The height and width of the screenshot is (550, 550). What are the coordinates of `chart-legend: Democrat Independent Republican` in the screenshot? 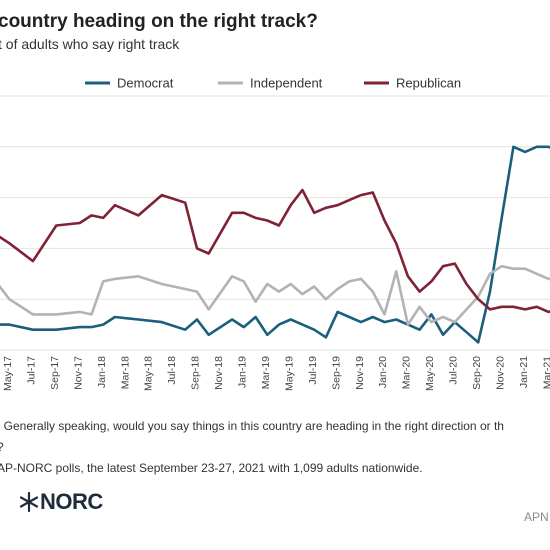 It's located at (273, 83).